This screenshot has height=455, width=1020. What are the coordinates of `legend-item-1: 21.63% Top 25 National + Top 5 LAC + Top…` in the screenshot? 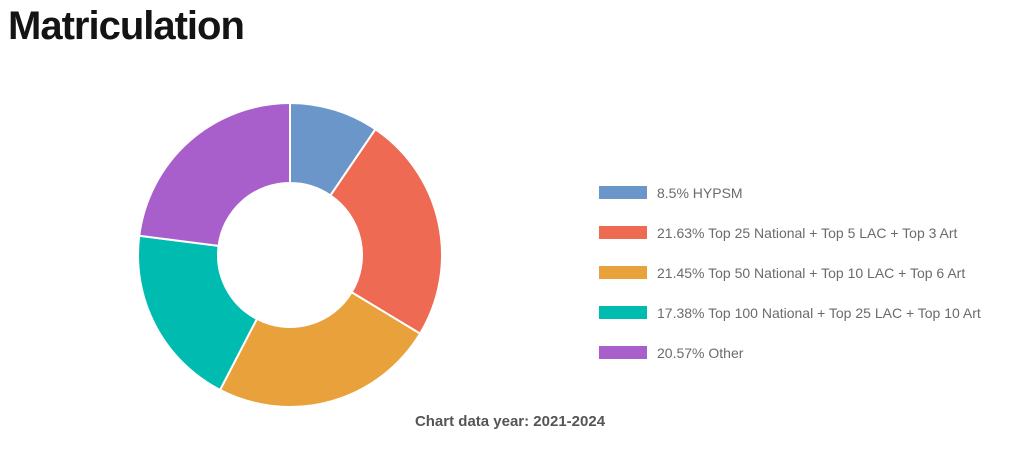 It's located at (790, 232).